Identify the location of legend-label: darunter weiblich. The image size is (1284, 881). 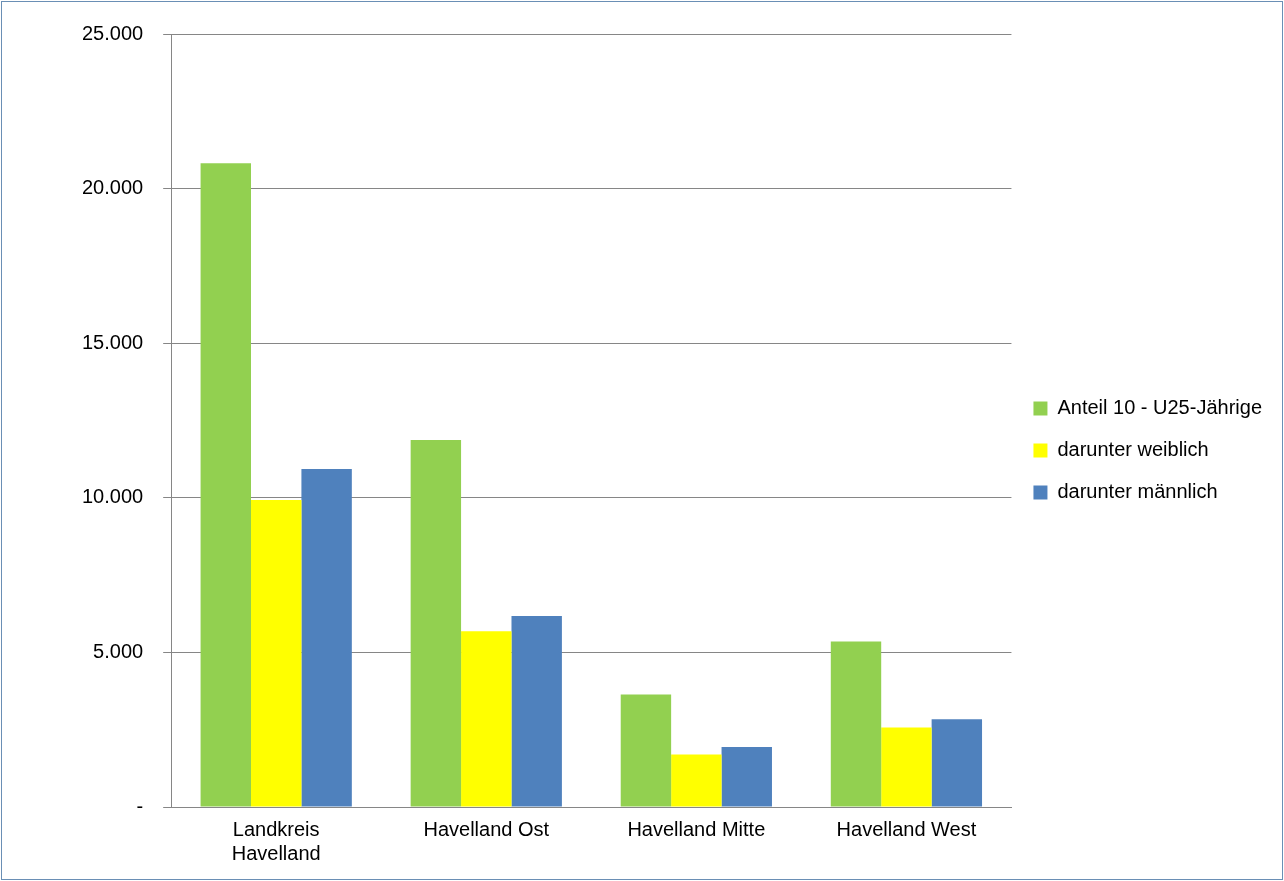
(1133, 449).